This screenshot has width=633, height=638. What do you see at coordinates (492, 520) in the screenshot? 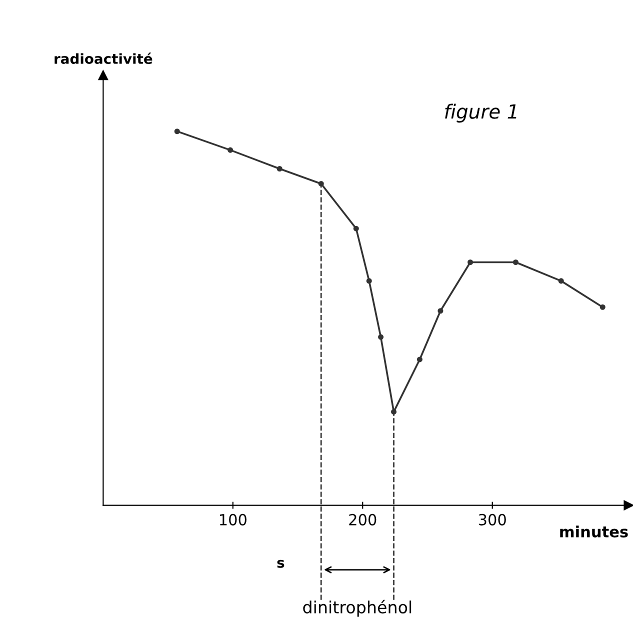
I see `x-tick-label: 300` at bounding box center [492, 520].